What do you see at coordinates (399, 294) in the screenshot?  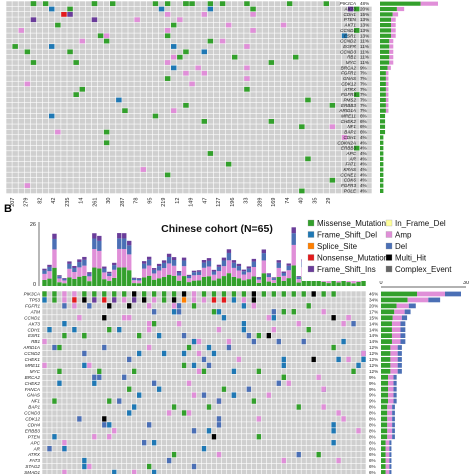 I see `frequency-bar-missense` at bounding box center [399, 294].